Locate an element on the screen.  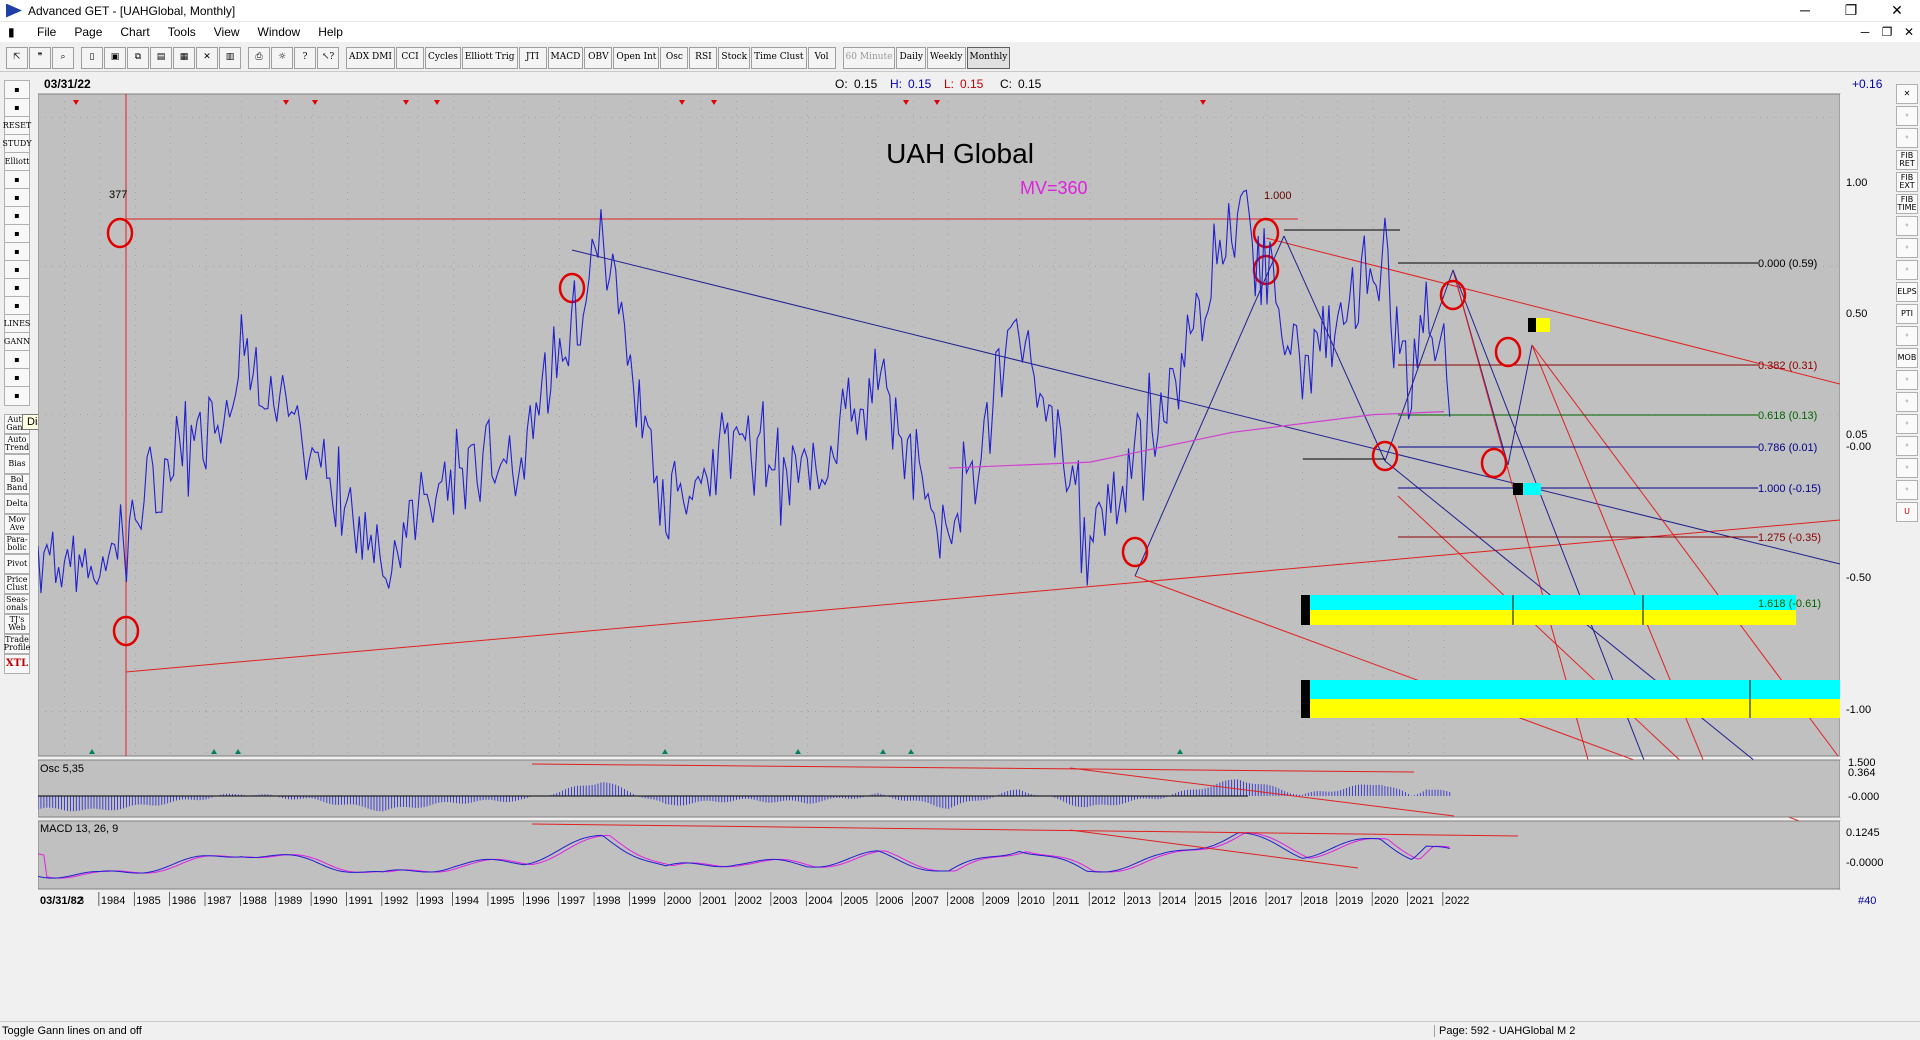
new-page-icon: ▯ is located at coordinates (92, 57).